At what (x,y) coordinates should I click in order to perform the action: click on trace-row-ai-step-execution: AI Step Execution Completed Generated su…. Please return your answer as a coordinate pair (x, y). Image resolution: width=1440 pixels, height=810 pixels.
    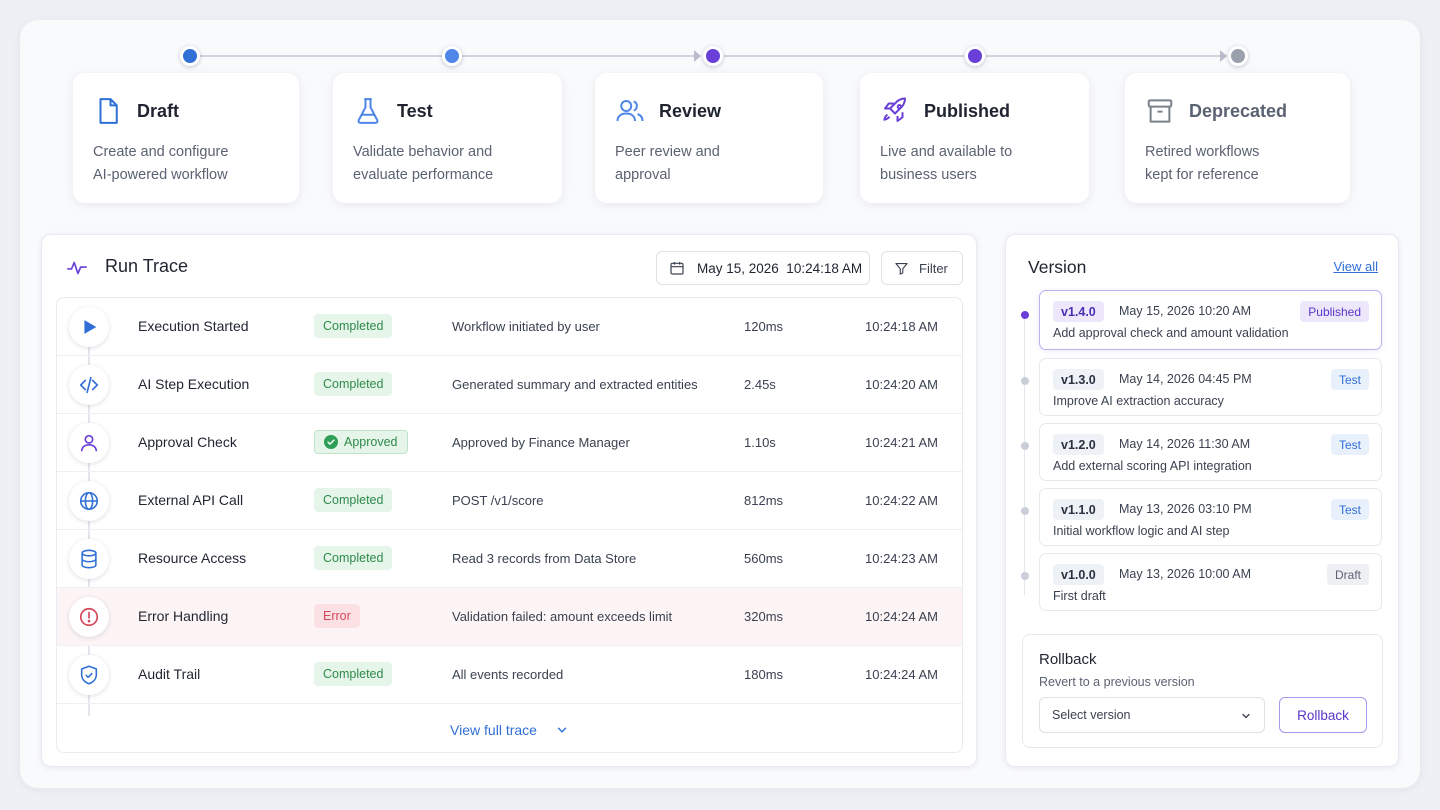
    Looking at the image, I should click on (509, 385).